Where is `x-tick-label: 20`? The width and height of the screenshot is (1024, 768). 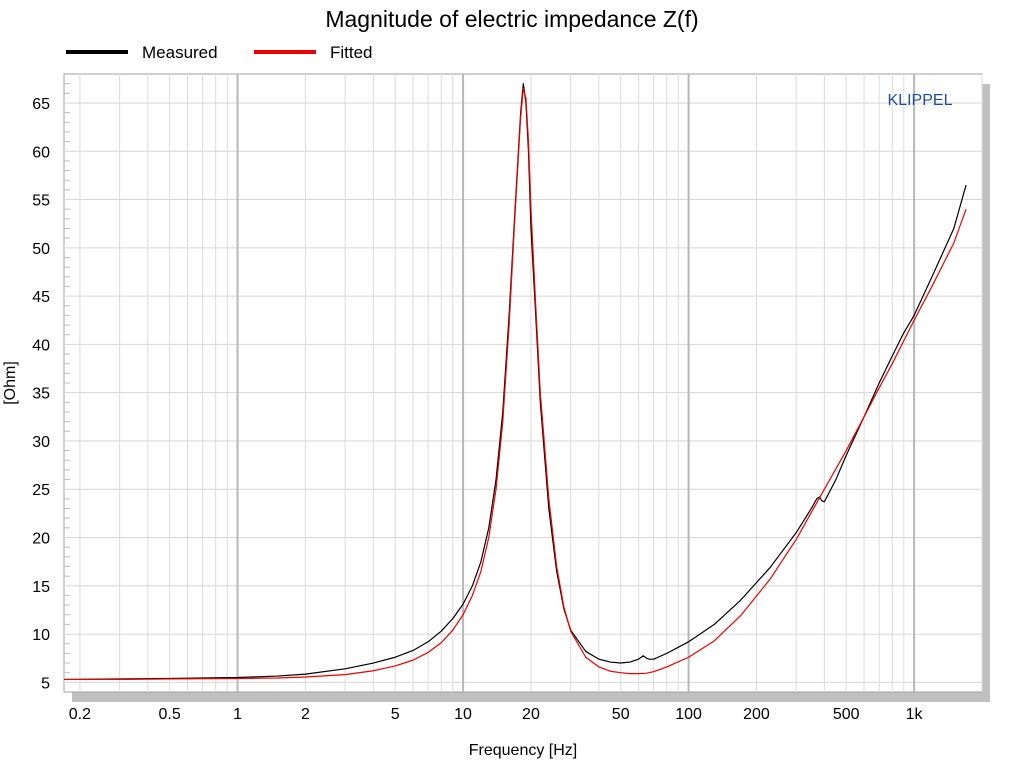
x-tick-label: 20 is located at coordinates (531, 714).